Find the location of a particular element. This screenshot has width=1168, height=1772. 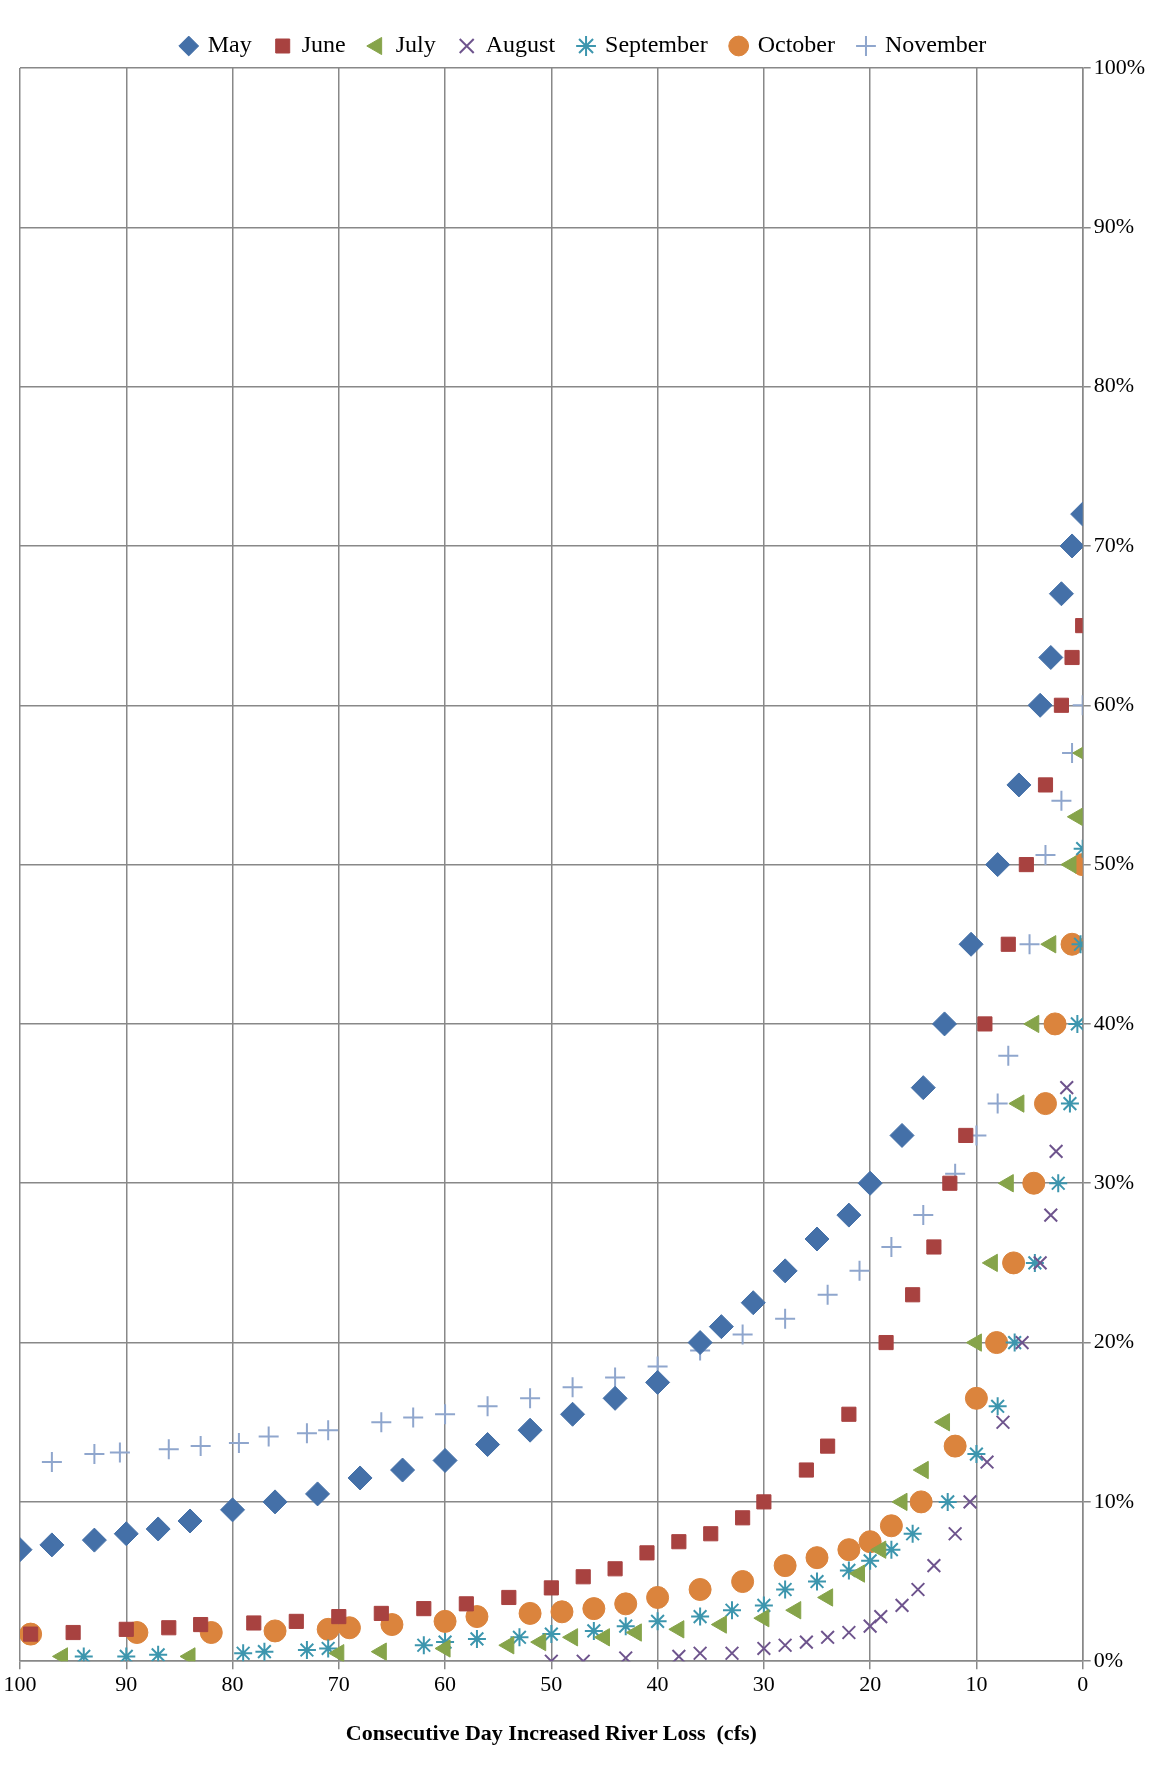

y-tick-label: 30% is located at coordinates (1113, 1182).